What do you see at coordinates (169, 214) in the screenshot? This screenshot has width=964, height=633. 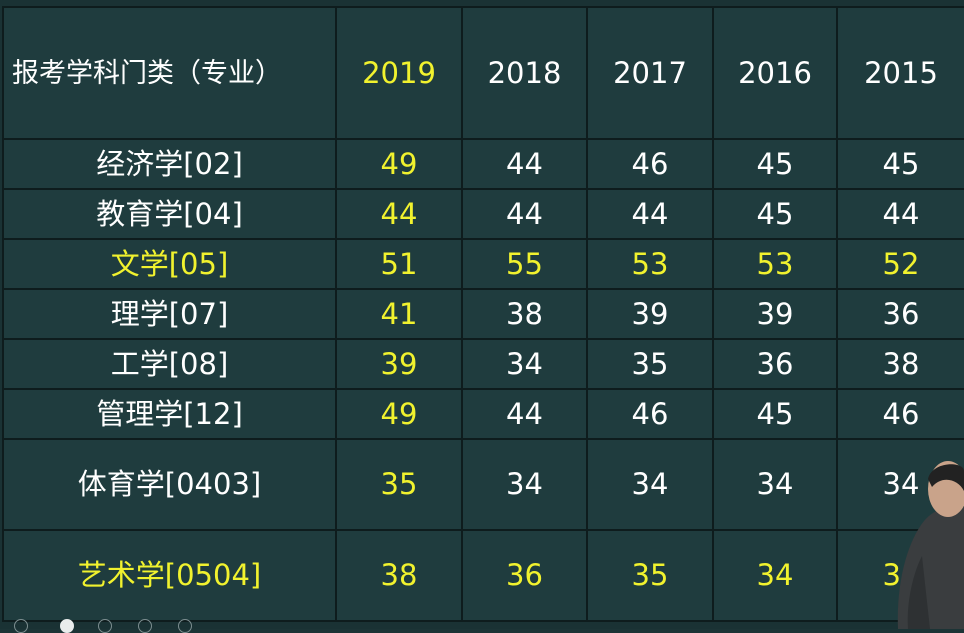 I see `row-subject-label: 教育学[04]` at bounding box center [169, 214].